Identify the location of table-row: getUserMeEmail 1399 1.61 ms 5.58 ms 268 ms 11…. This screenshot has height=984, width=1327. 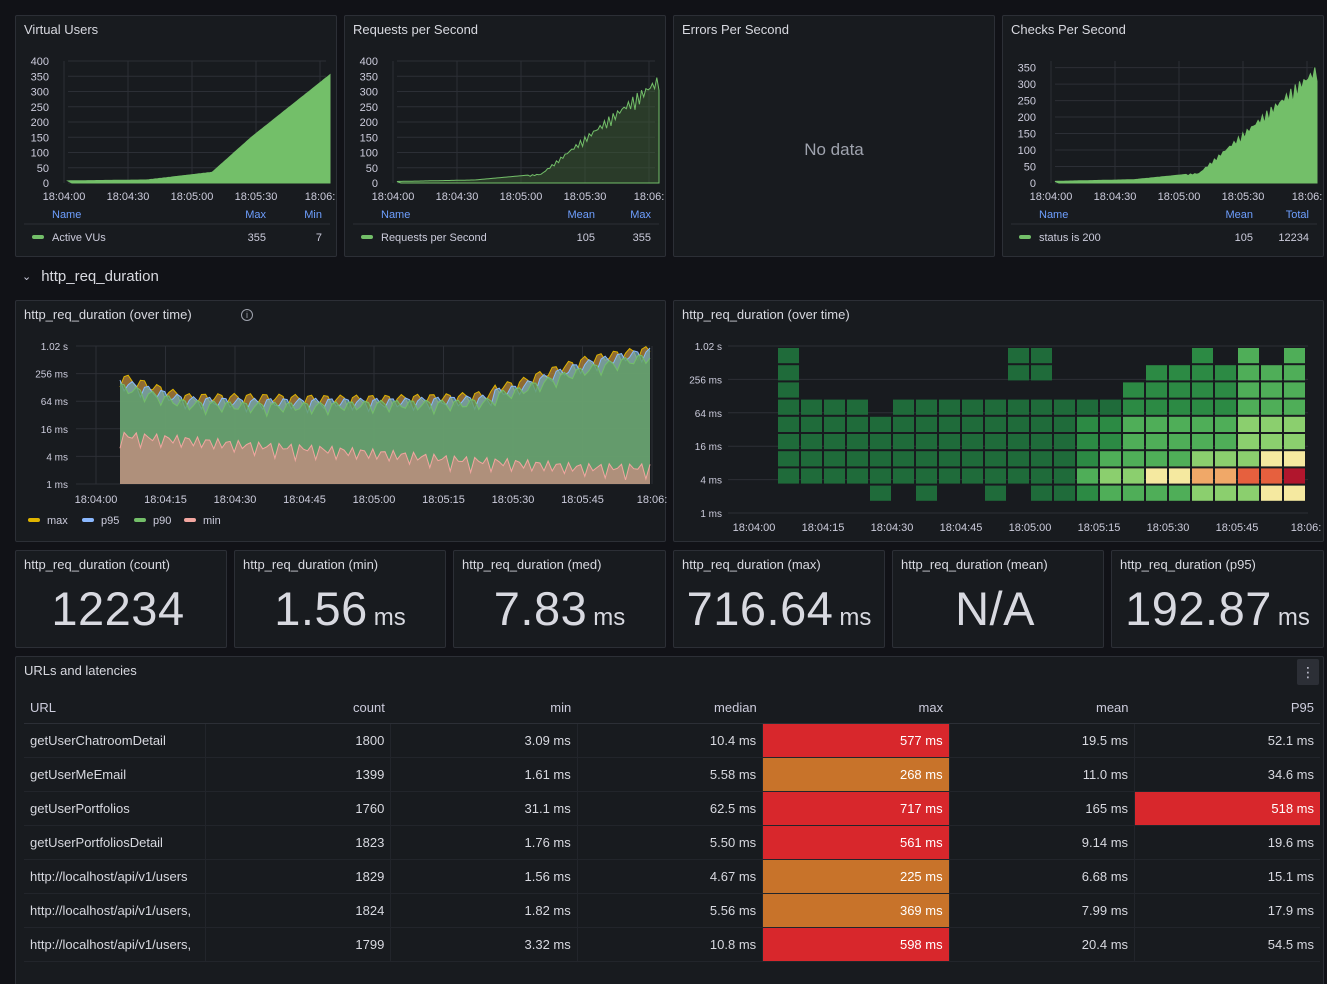
(672, 774).